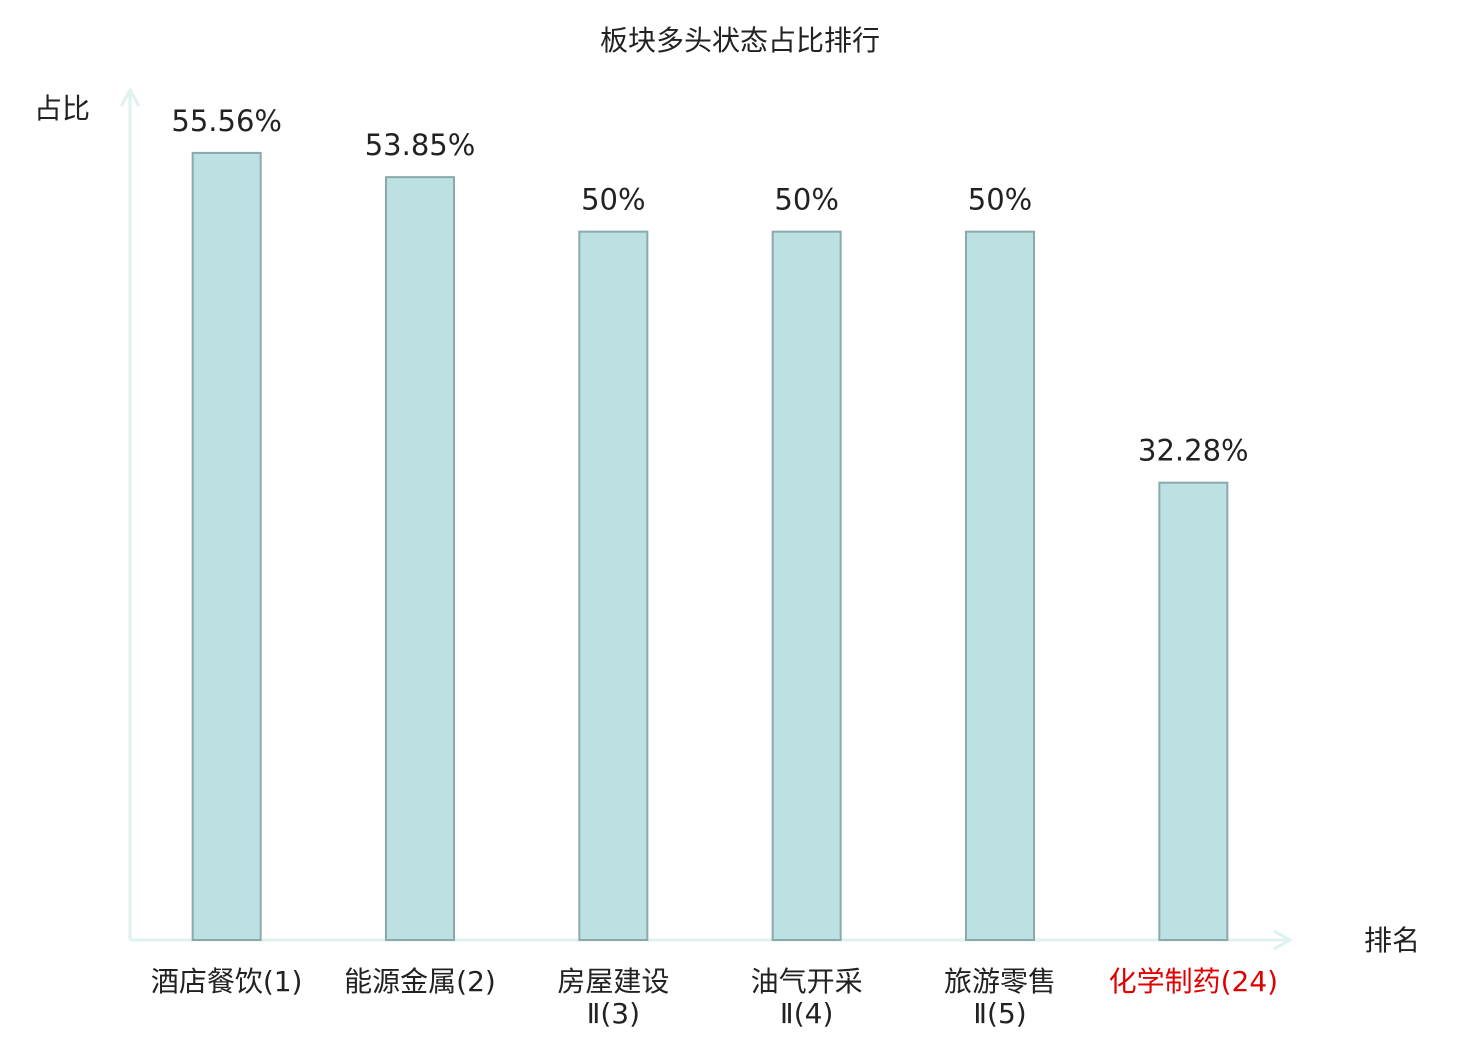 This screenshot has width=1480, height=1040. I want to click on x-tick-label: 酒店餐饮(1), so click(226, 981).